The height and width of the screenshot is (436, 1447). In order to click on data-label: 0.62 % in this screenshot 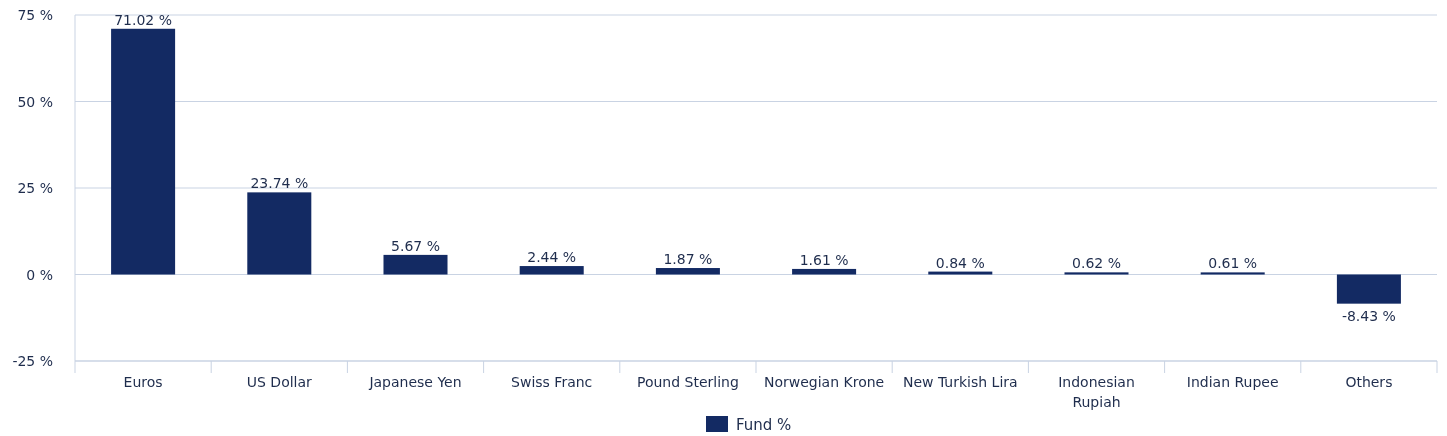, I will do `click(1096, 263)`.